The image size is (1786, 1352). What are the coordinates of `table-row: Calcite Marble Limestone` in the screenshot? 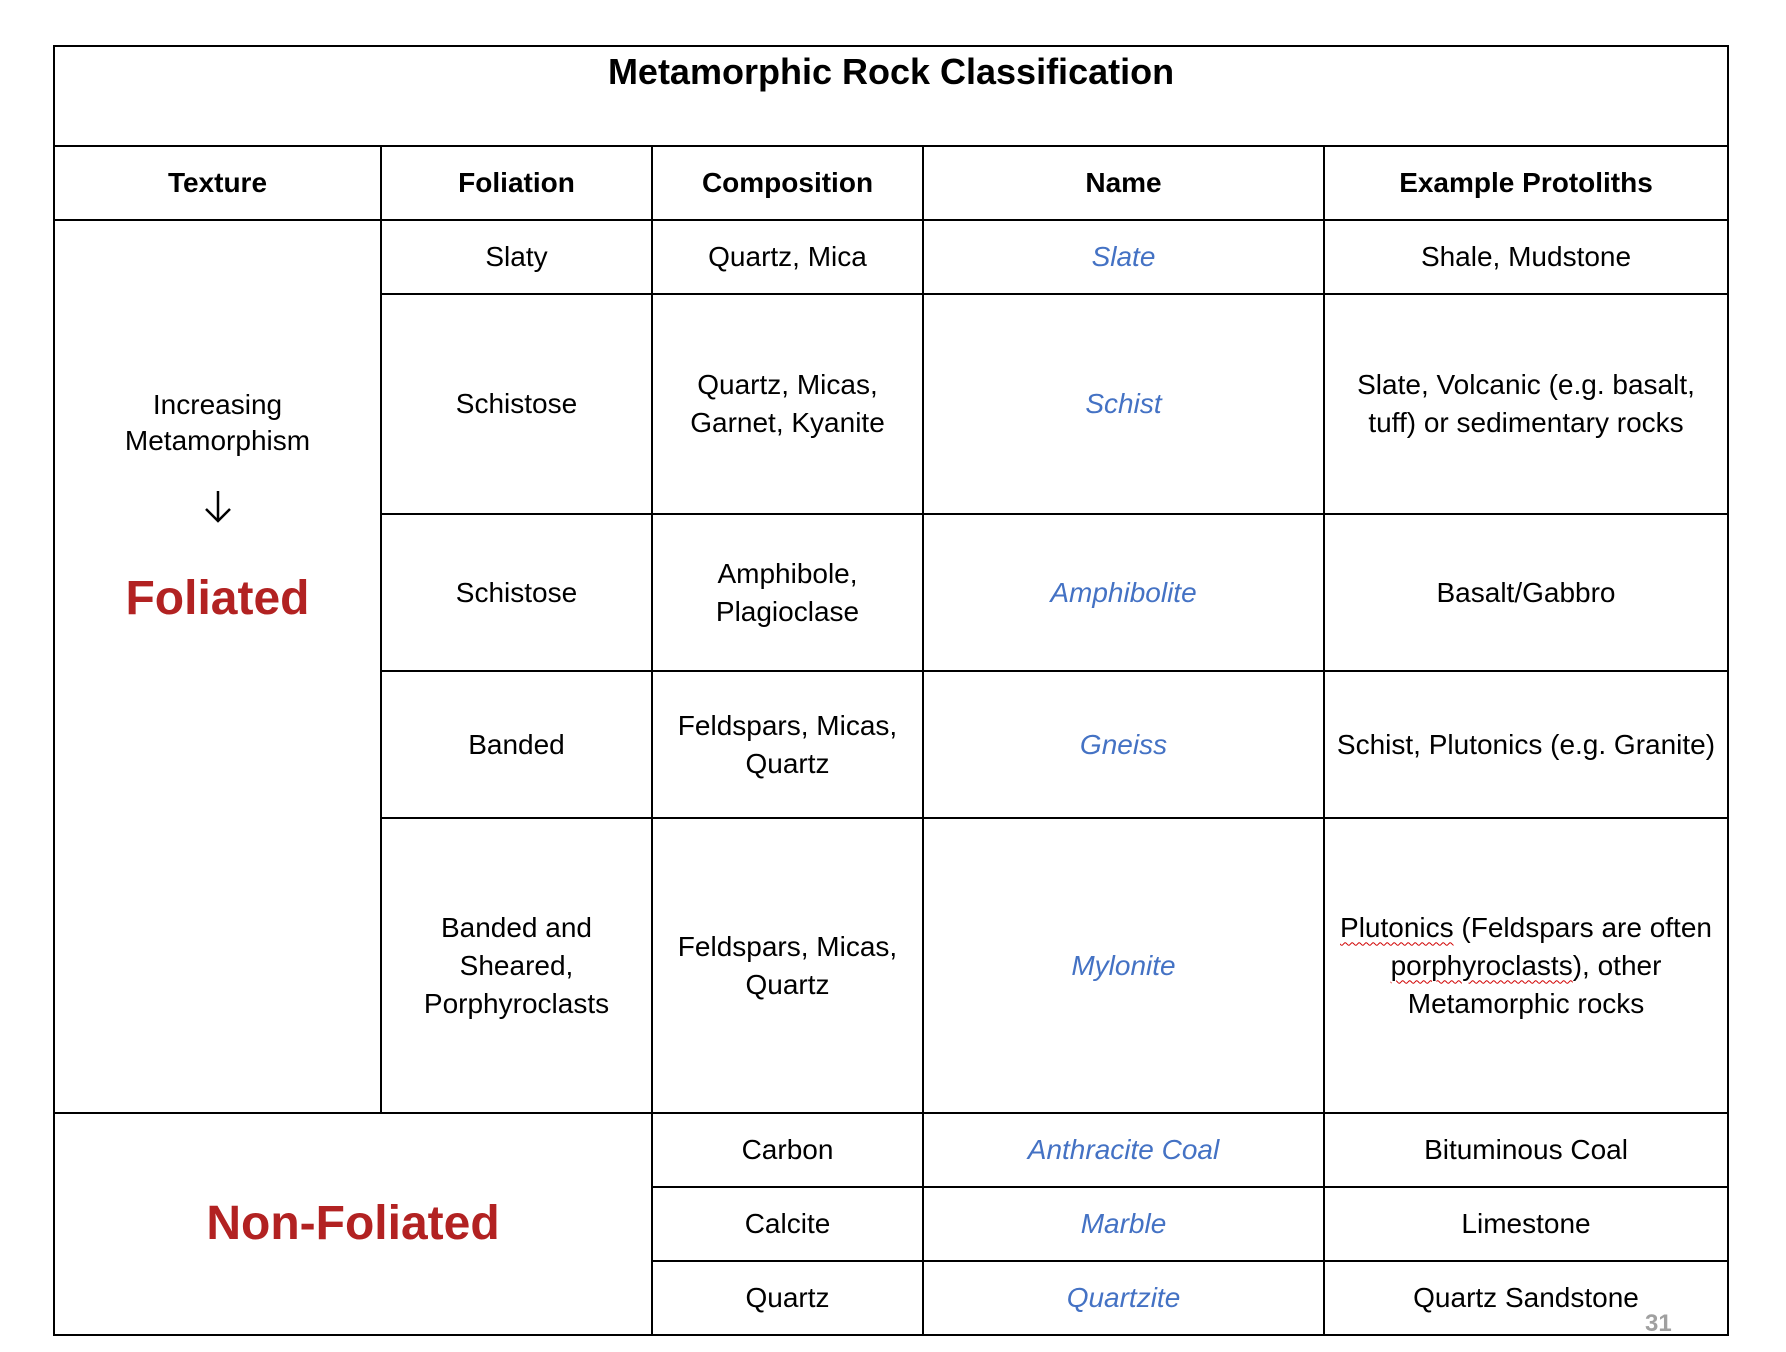 It's located at (892, 1224).